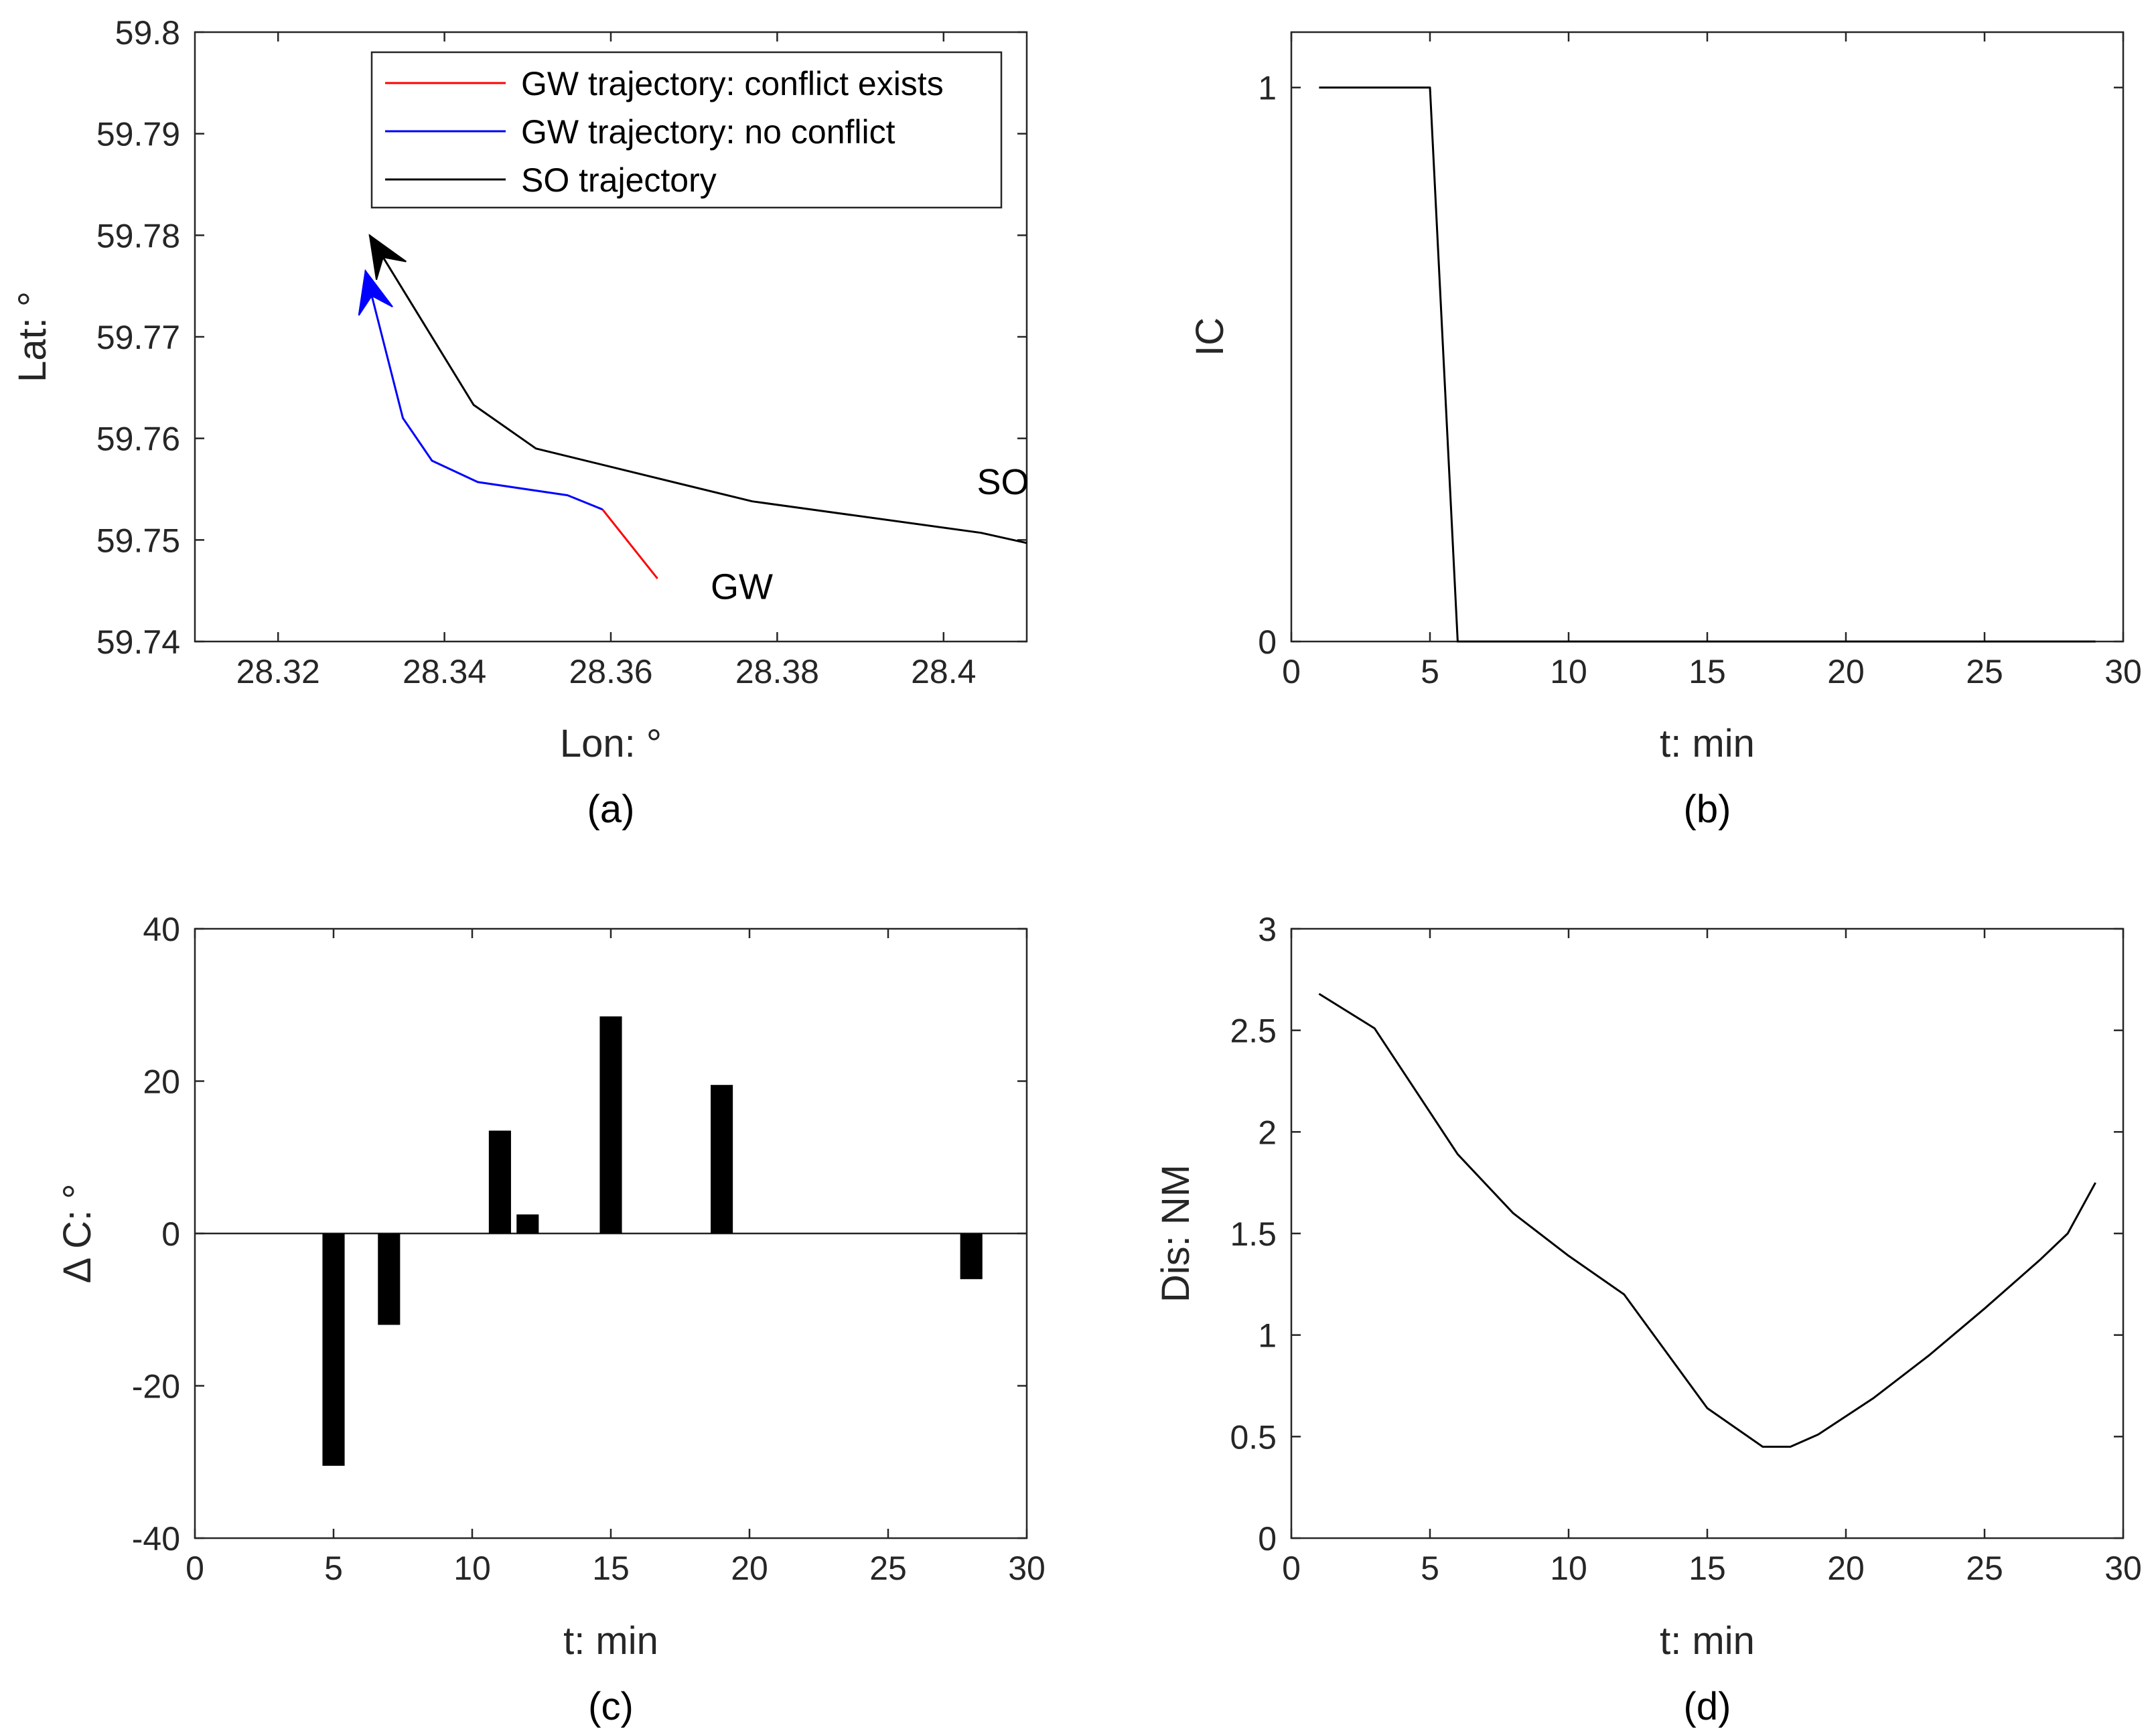 This screenshot has height=1731, width=2156. What do you see at coordinates (1707, 1641) in the screenshot?
I see `panel-d-xlabel: t: min` at bounding box center [1707, 1641].